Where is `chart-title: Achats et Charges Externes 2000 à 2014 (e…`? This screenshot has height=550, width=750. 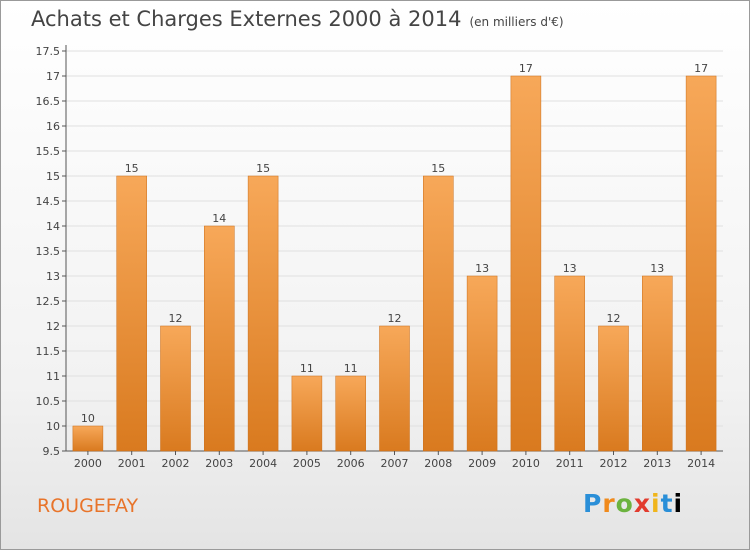
chart-title: Achats et Charges Externes 2000 à 2014 (e… is located at coordinates (297, 19).